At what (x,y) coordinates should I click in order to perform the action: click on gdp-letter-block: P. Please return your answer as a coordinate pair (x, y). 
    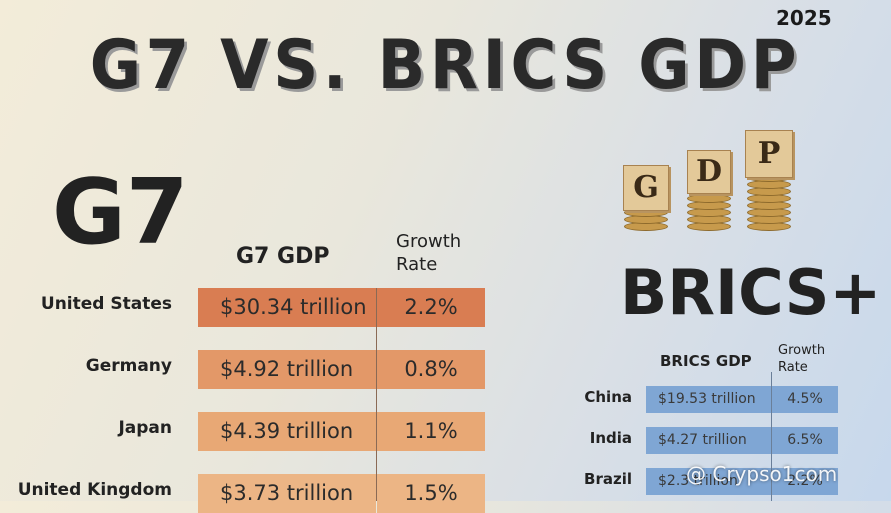
    Looking at the image, I should click on (769, 154).